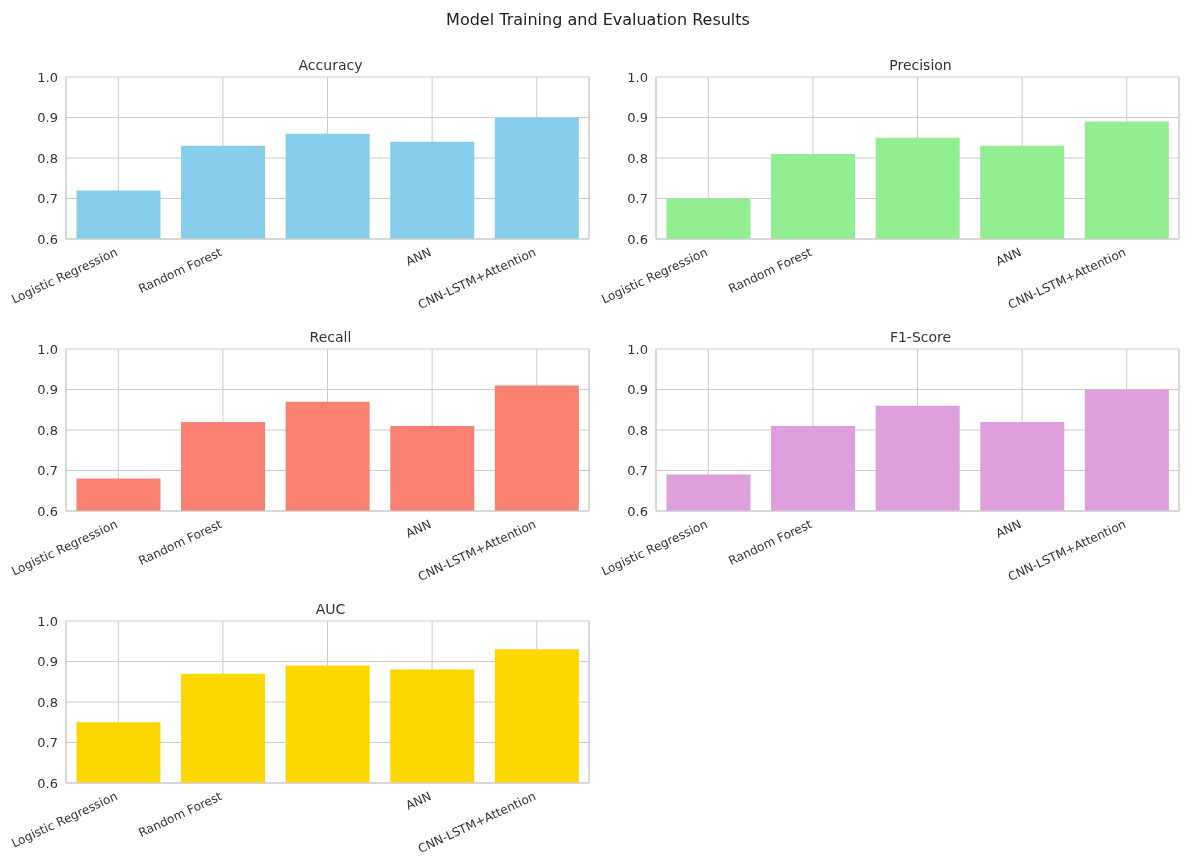 This screenshot has height=867, width=1190. What do you see at coordinates (920, 65) in the screenshot?
I see `chart-title: Precision` at bounding box center [920, 65].